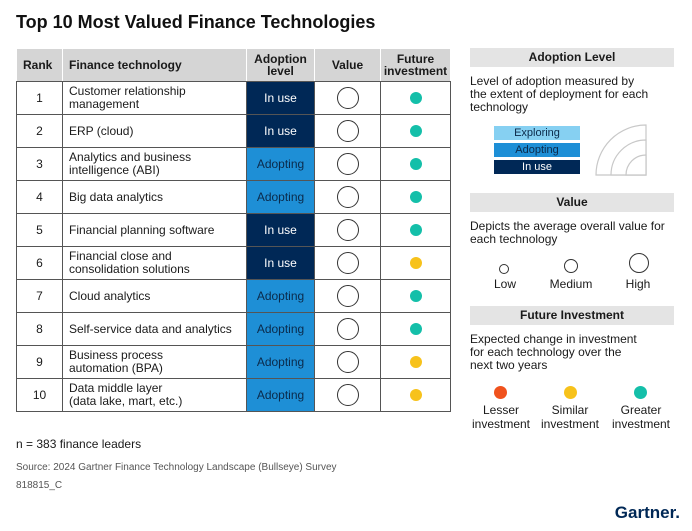  What do you see at coordinates (39, 362) in the screenshot?
I see `rank-cell: 9` at bounding box center [39, 362].